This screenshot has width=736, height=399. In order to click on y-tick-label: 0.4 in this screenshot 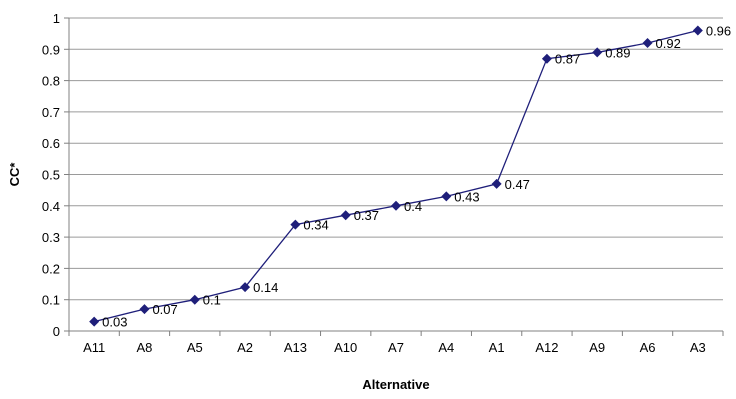, I will do `click(51, 206)`.